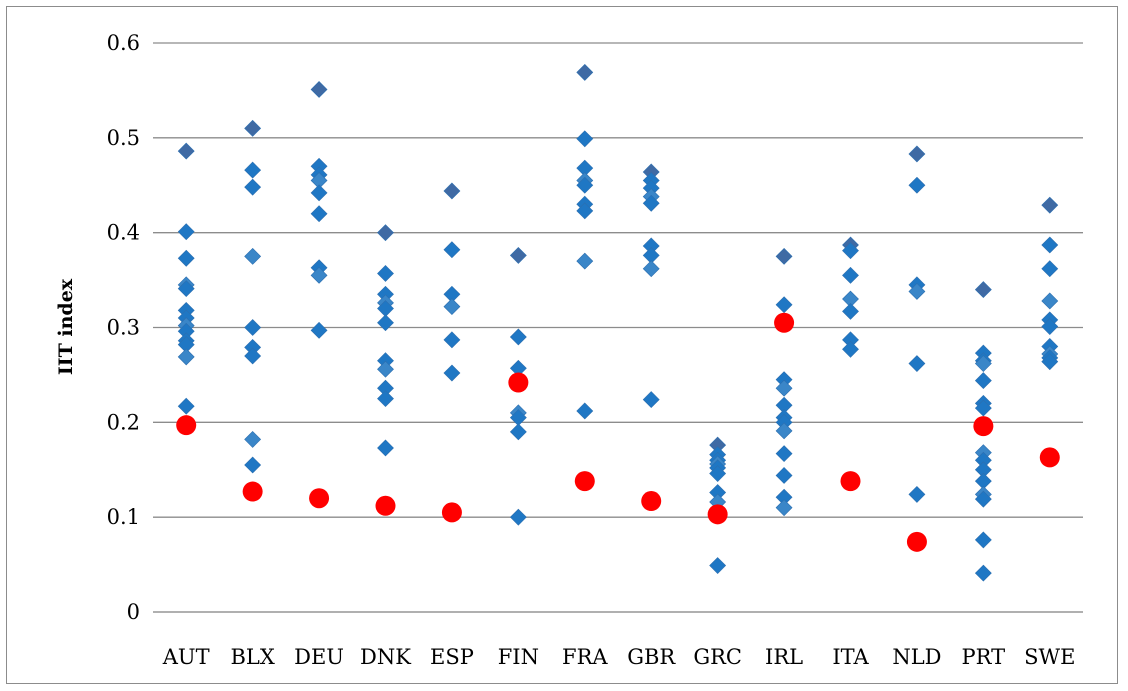 The width and height of the screenshot is (1128, 691). I want to click on y-tick-labels: 0 0.1 0.2 0.3 0.4 0.5 0.6, so click(123, 327).